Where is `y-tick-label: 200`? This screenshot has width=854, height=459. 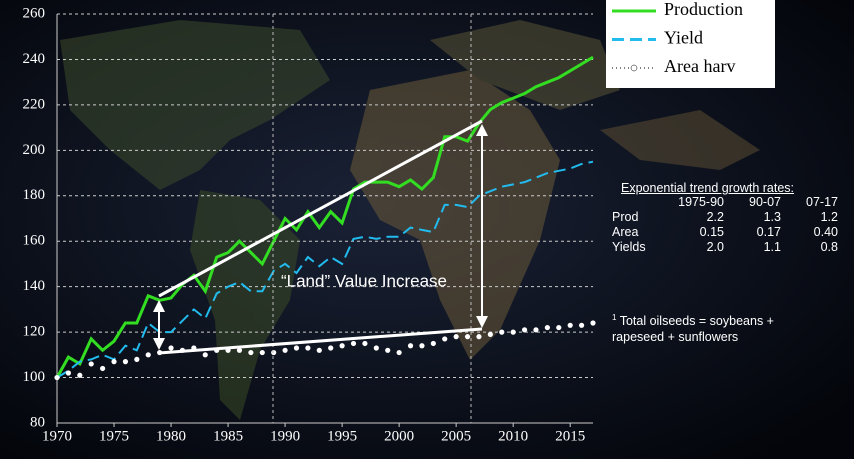 y-tick-label: 200 is located at coordinates (34, 150).